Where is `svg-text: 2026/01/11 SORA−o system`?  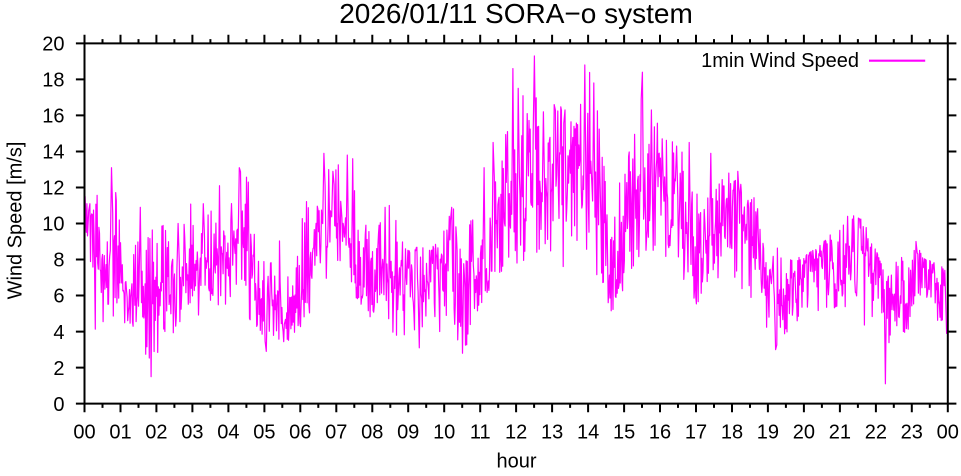
svg-text: 2026/01/11 SORA−o system is located at coordinates (516, 14).